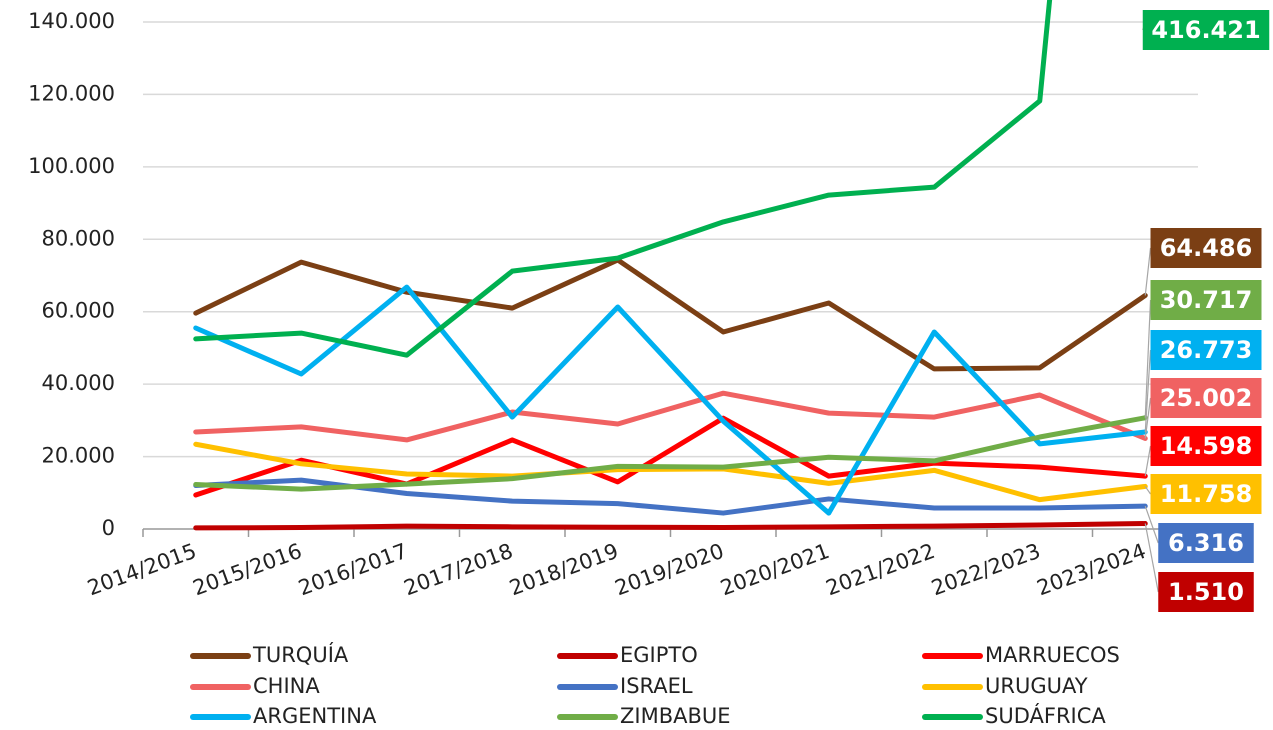 The width and height of the screenshot is (1273, 730). I want to click on x-tick-label: 2021/2022, so click(880, 570).